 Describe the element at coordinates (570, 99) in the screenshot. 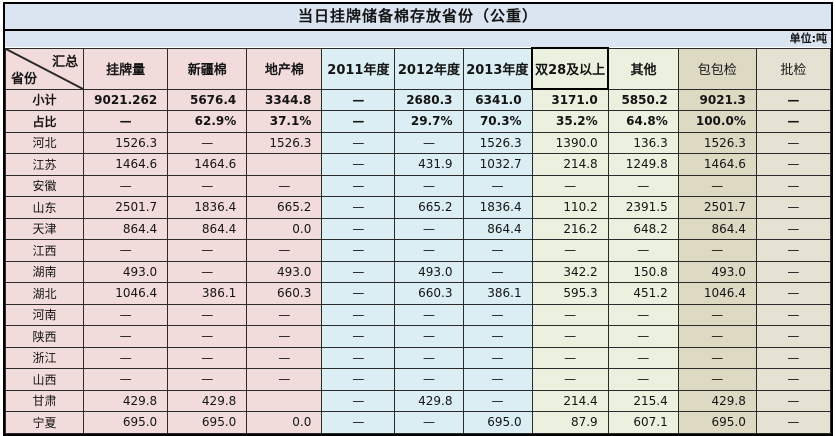

I see `table-cell: 3171.0` at that location.